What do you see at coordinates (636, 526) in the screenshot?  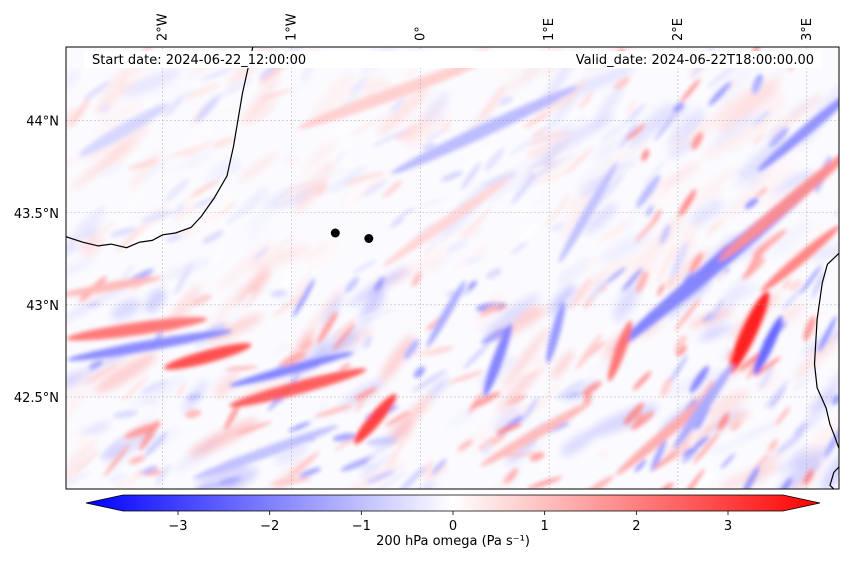 I see `colorbar-tick-label: 2` at bounding box center [636, 526].